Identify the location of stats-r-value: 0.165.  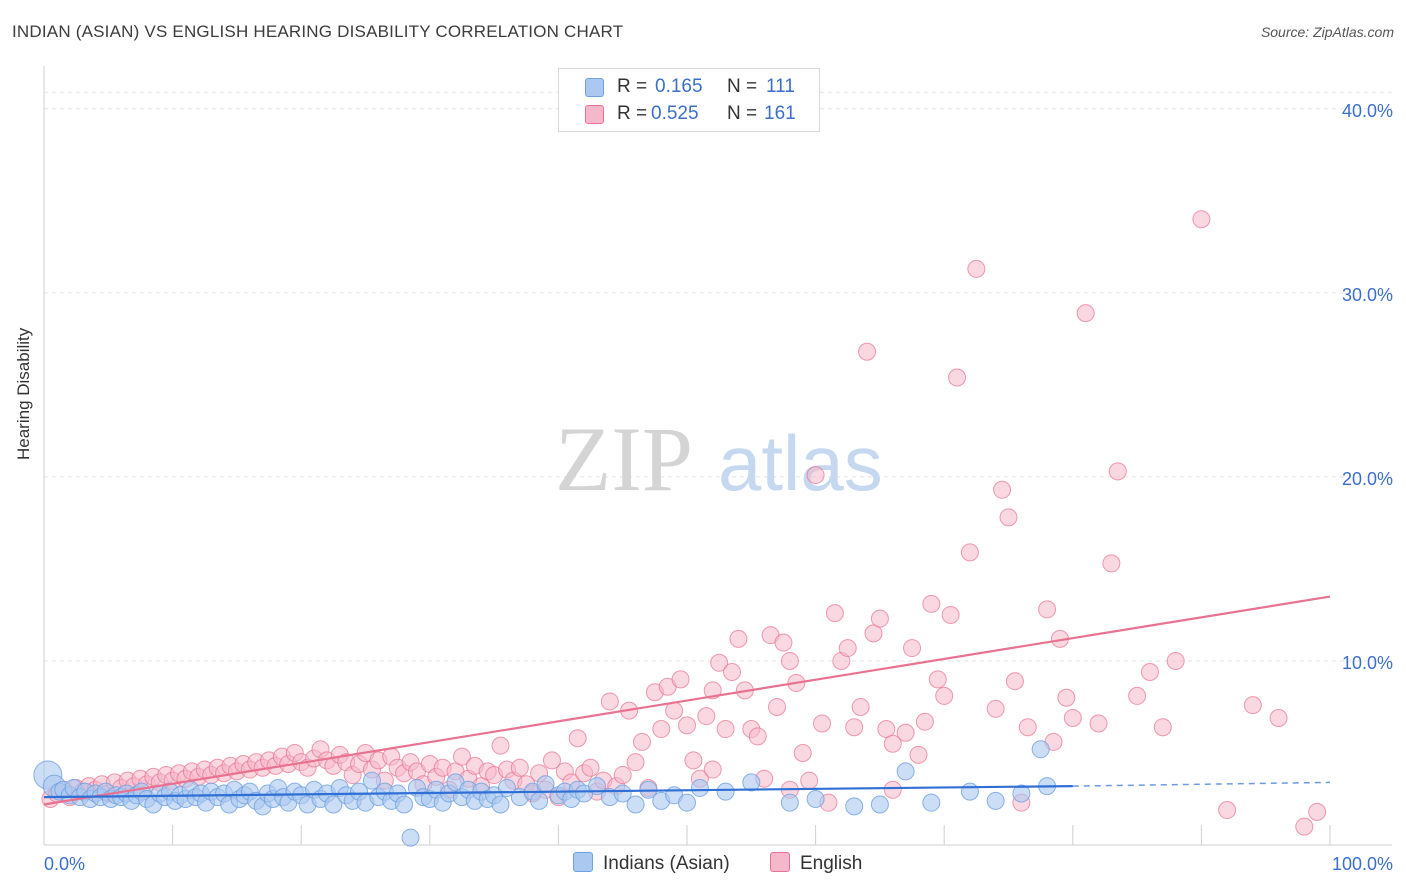
(679, 86).